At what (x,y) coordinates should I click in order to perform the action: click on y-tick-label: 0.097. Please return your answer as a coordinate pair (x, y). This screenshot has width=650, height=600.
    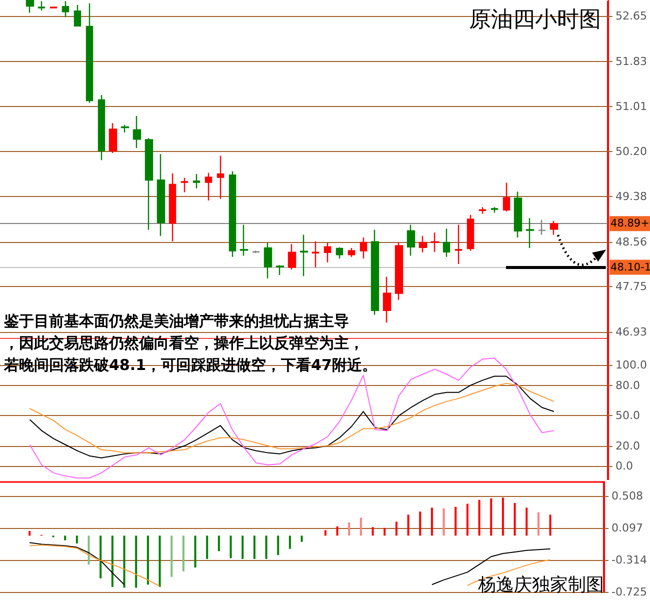
    Looking at the image, I should click on (628, 528).